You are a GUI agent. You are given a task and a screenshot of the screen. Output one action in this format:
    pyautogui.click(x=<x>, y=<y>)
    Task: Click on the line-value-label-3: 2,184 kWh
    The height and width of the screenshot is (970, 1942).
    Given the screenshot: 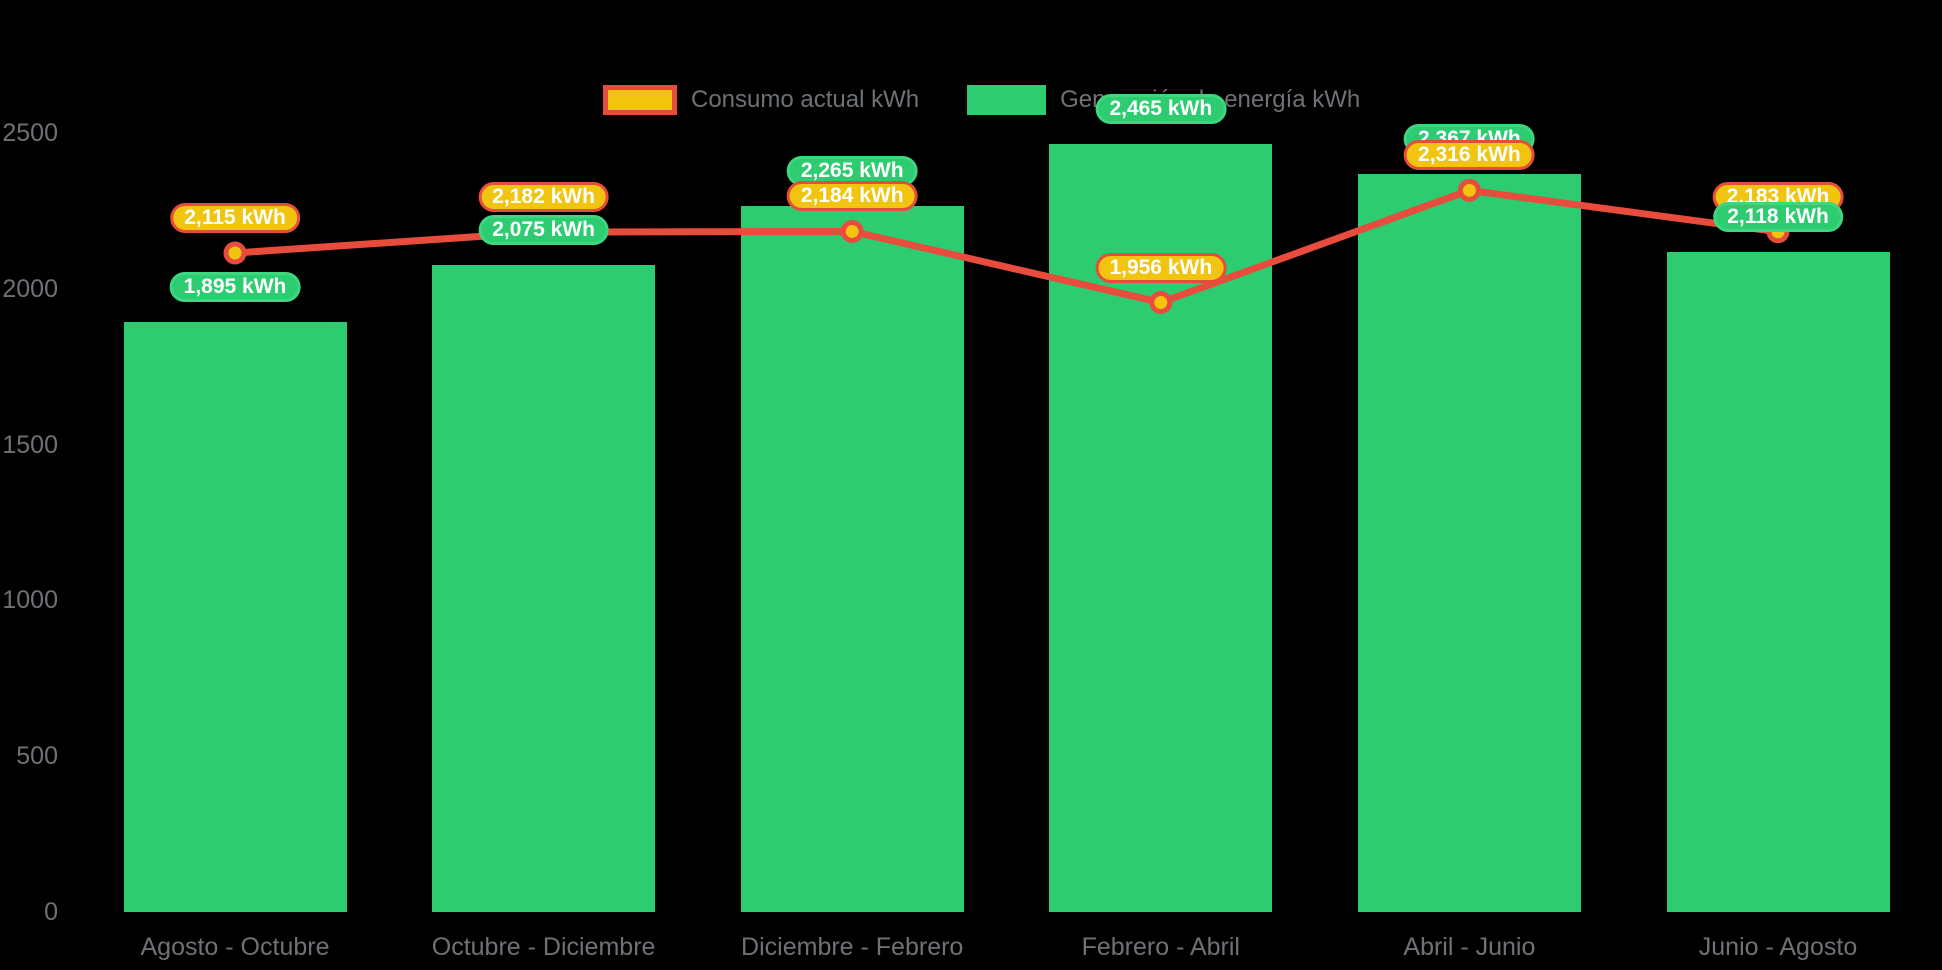 What is the action you would take?
    pyautogui.click(x=852, y=196)
    